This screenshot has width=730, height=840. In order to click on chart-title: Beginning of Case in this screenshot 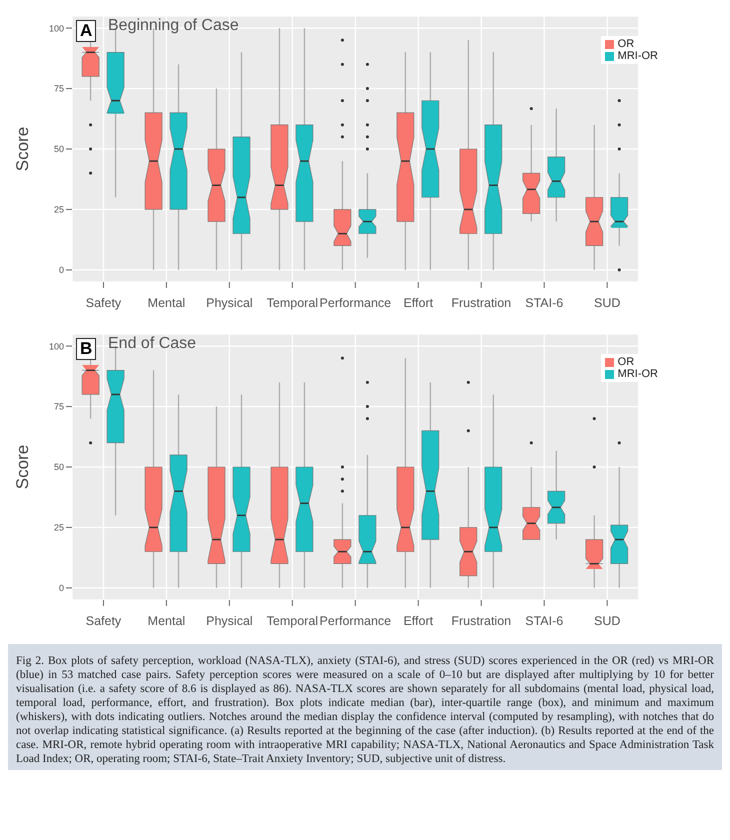, I will do `click(173, 26)`.